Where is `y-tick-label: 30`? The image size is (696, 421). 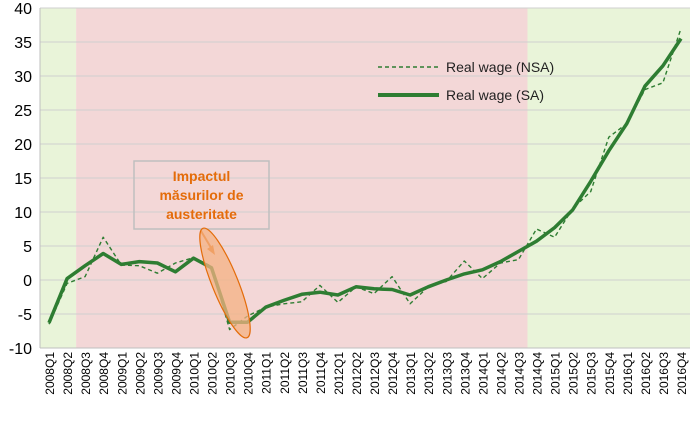
y-tick-label: 30 is located at coordinates (23, 77).